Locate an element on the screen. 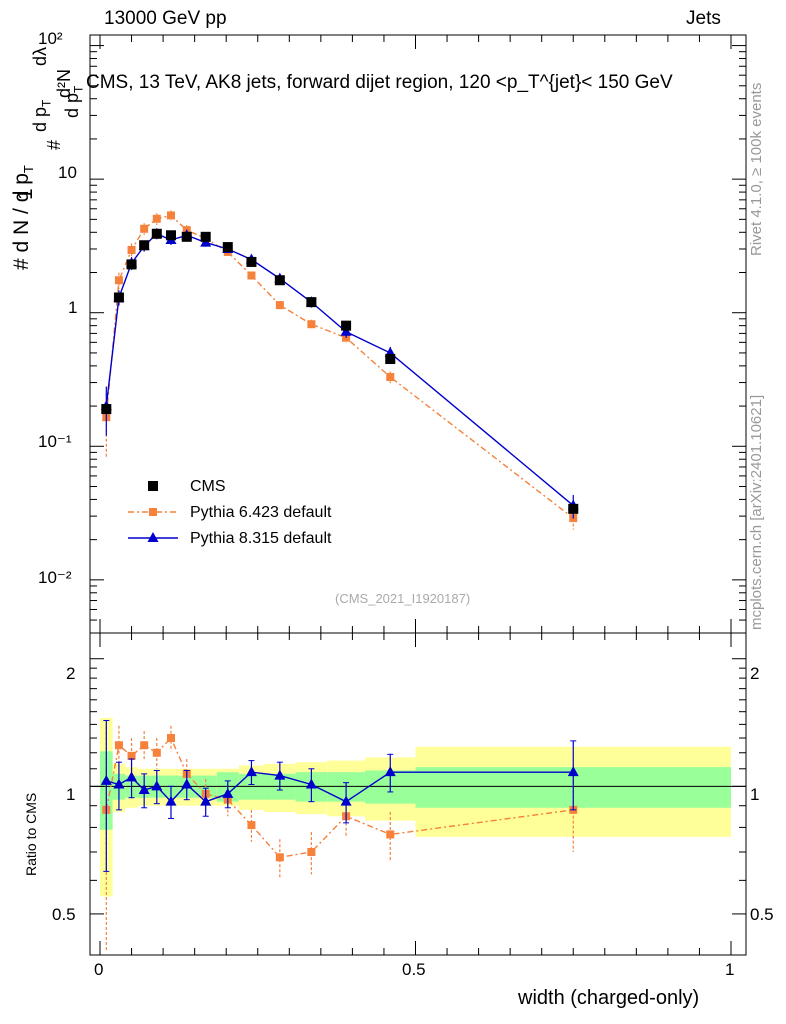 The image size is (786, 1024). marker-pythia8 is located at coordinates (346, 330).